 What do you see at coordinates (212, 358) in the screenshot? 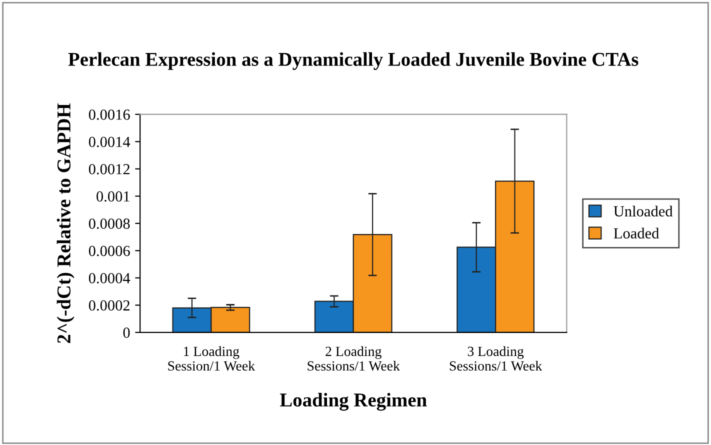
I see `x-tick-label: 1 Loading Session/1 Week` at bounding box center [212, 358].